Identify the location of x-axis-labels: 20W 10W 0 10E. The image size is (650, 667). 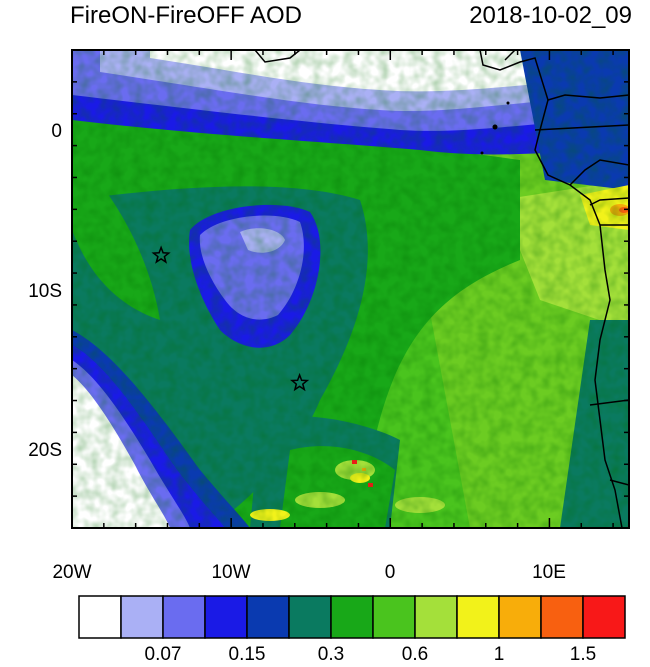
(308, 572).